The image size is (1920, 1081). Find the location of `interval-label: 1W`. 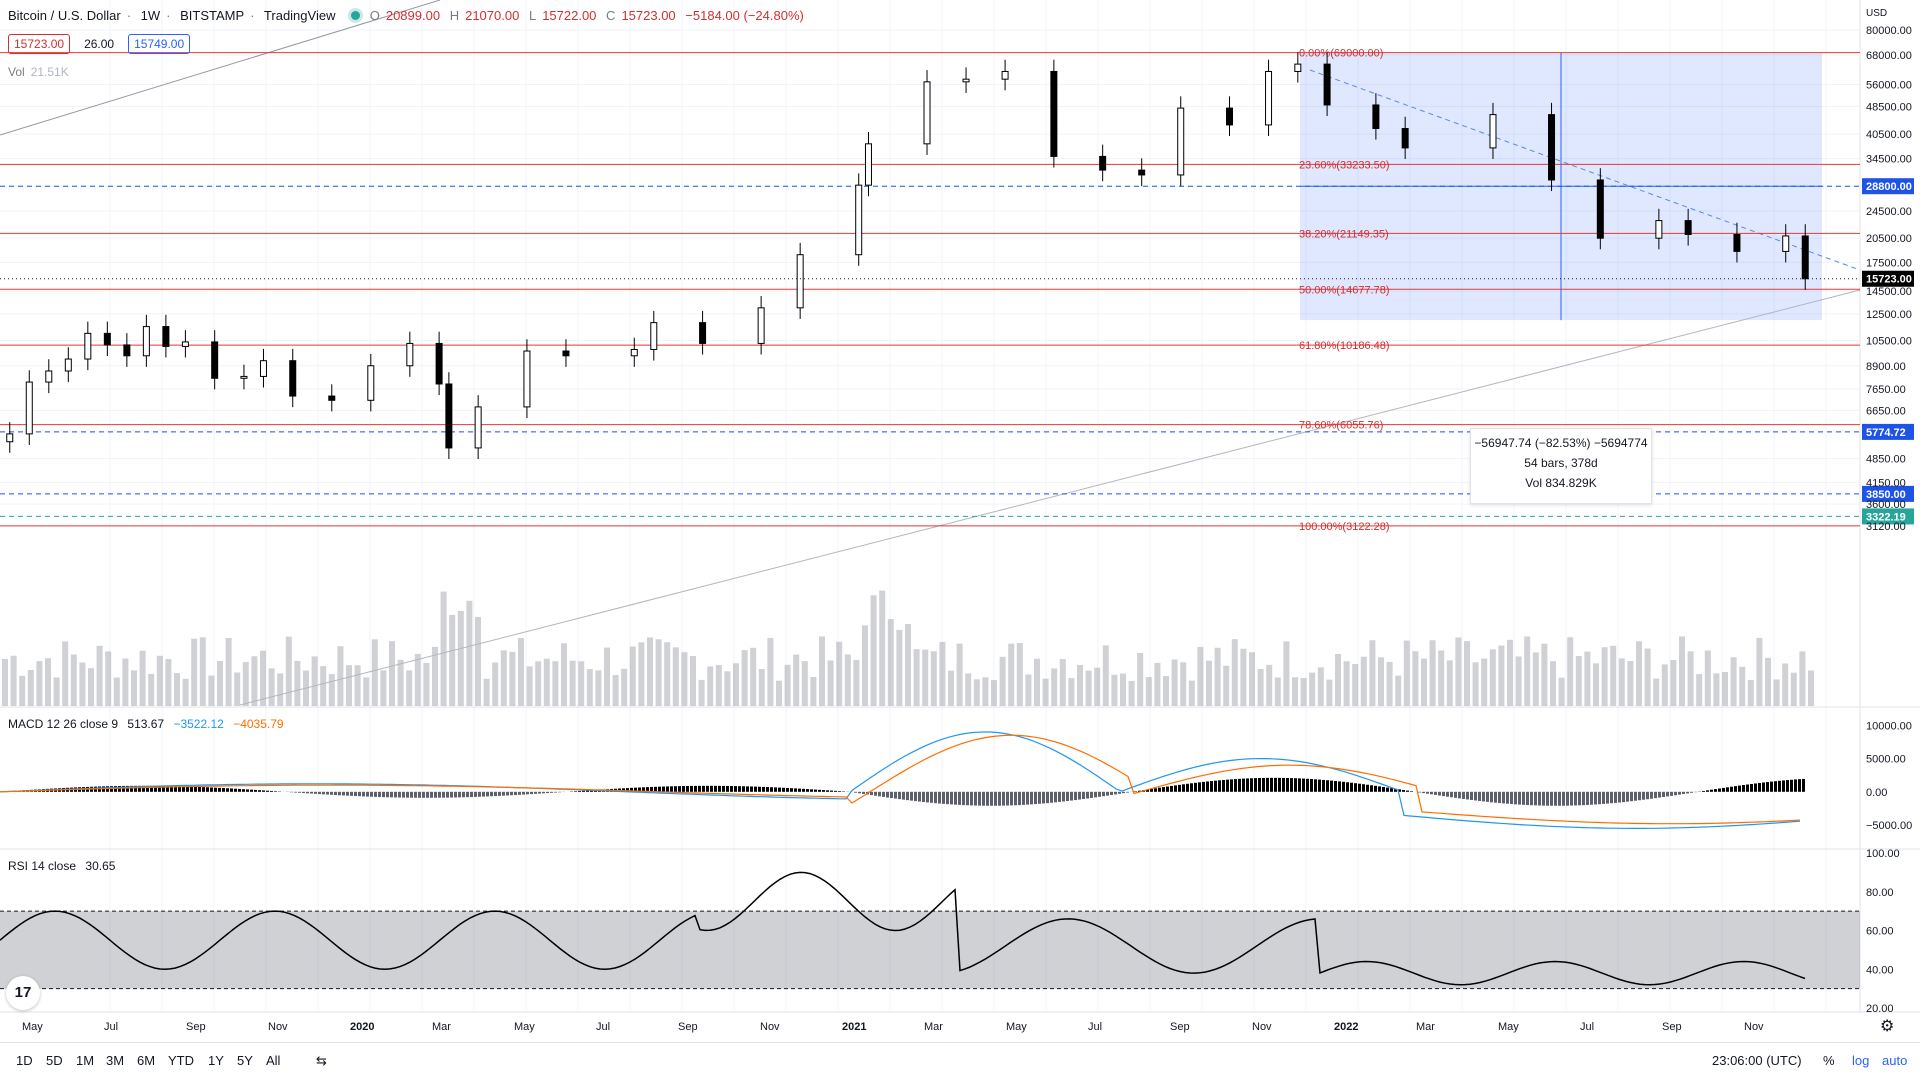

interval-label: 1W is located at coordinates (151, 15).